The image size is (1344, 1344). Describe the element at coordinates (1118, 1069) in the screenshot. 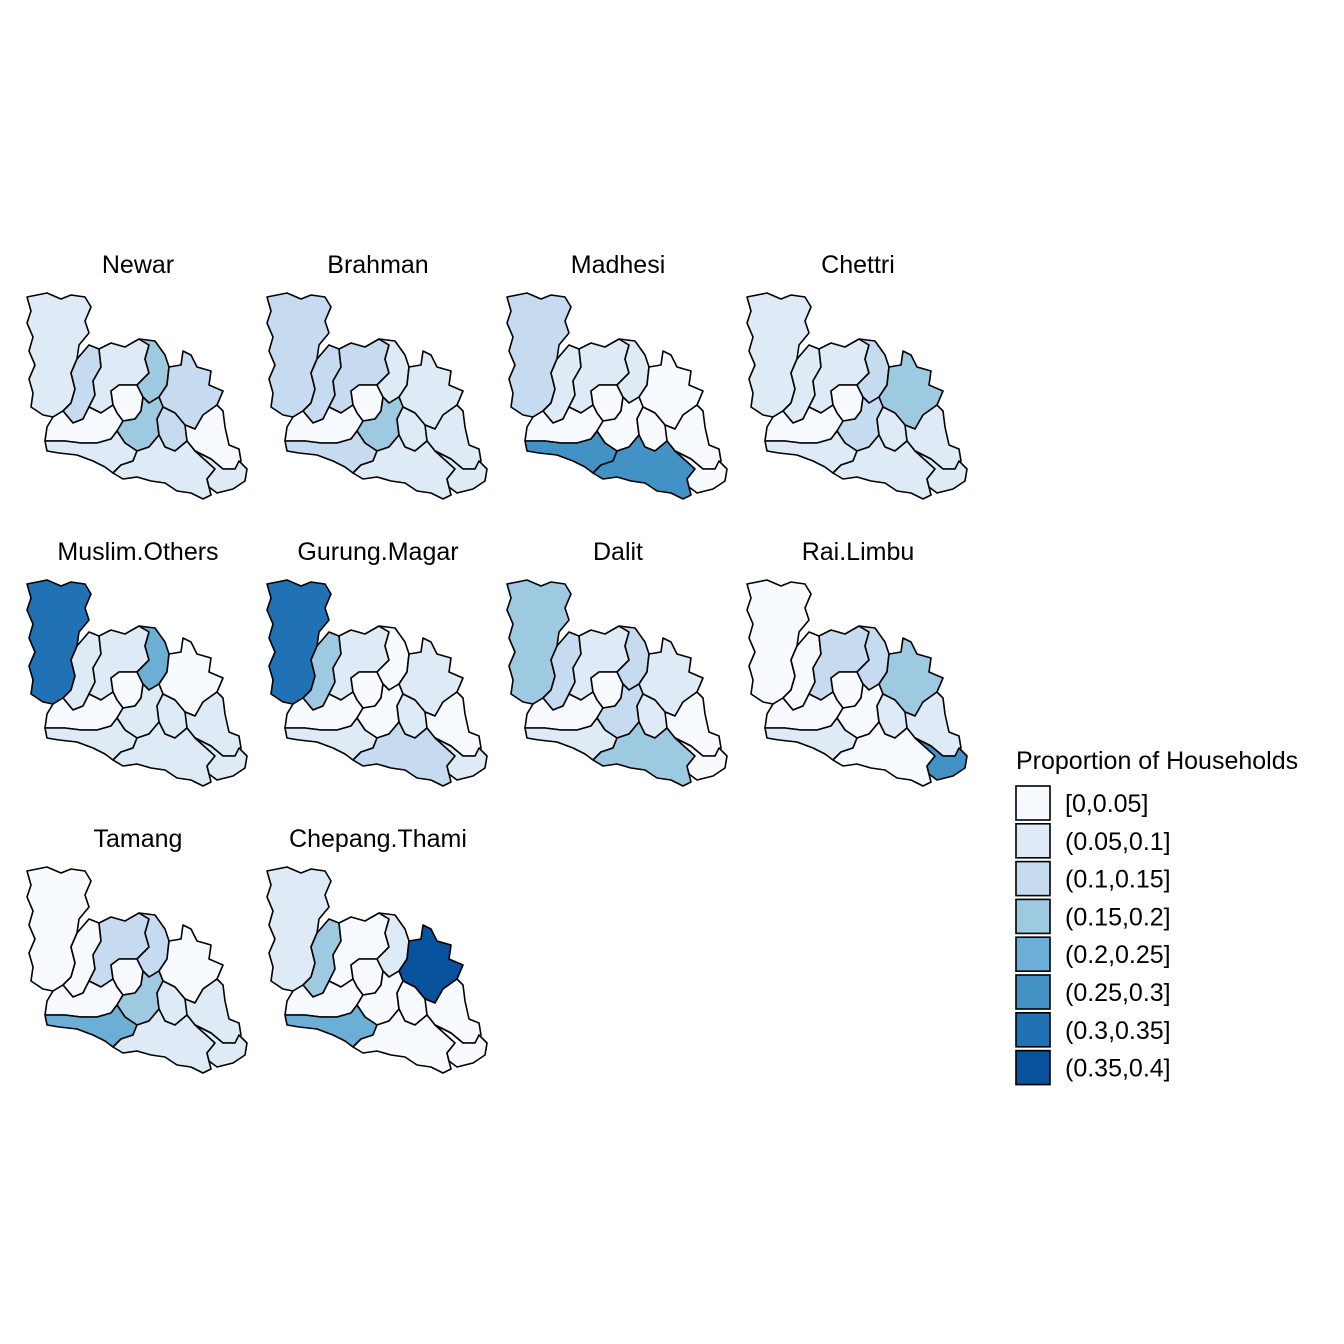

I see `legend-label: (0.35,0.4]` at that location.